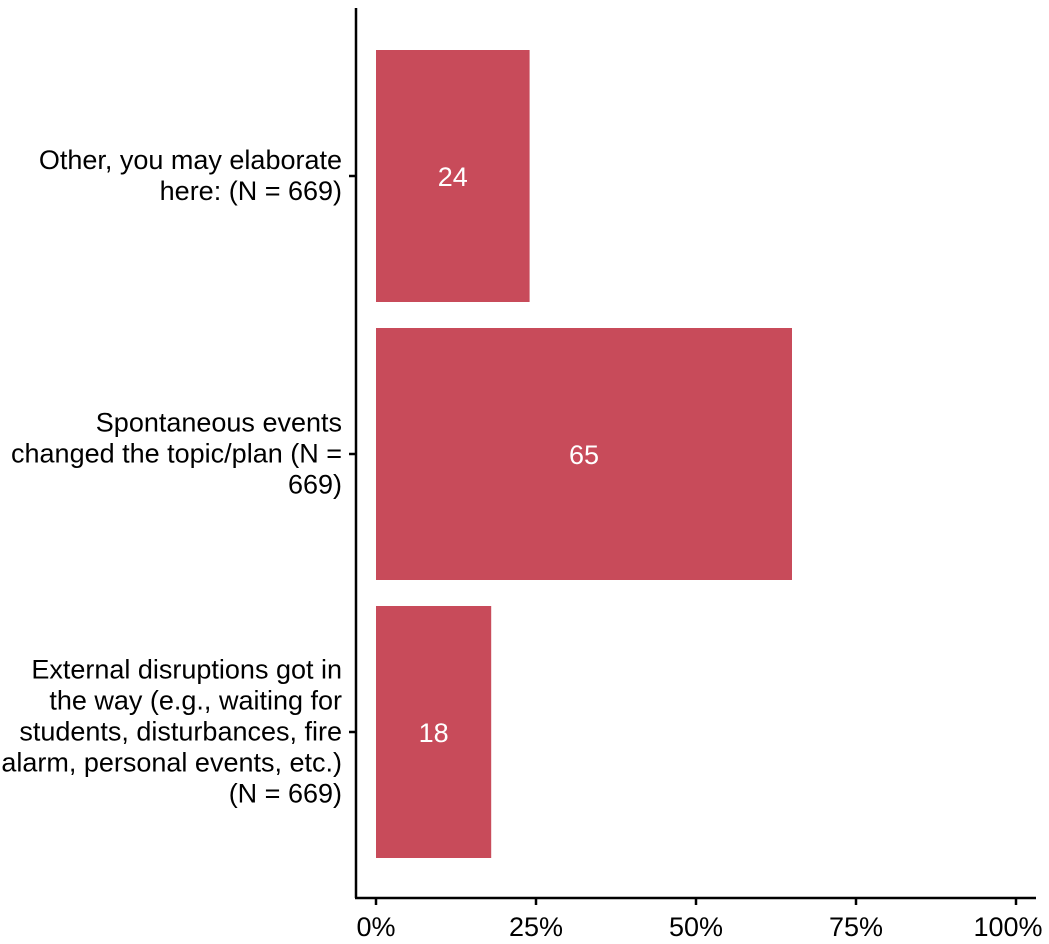  What do you see at coordinates (352, 454) in the screenshot?
I see `y-axis-ticks` at bounding box center [352, 454].